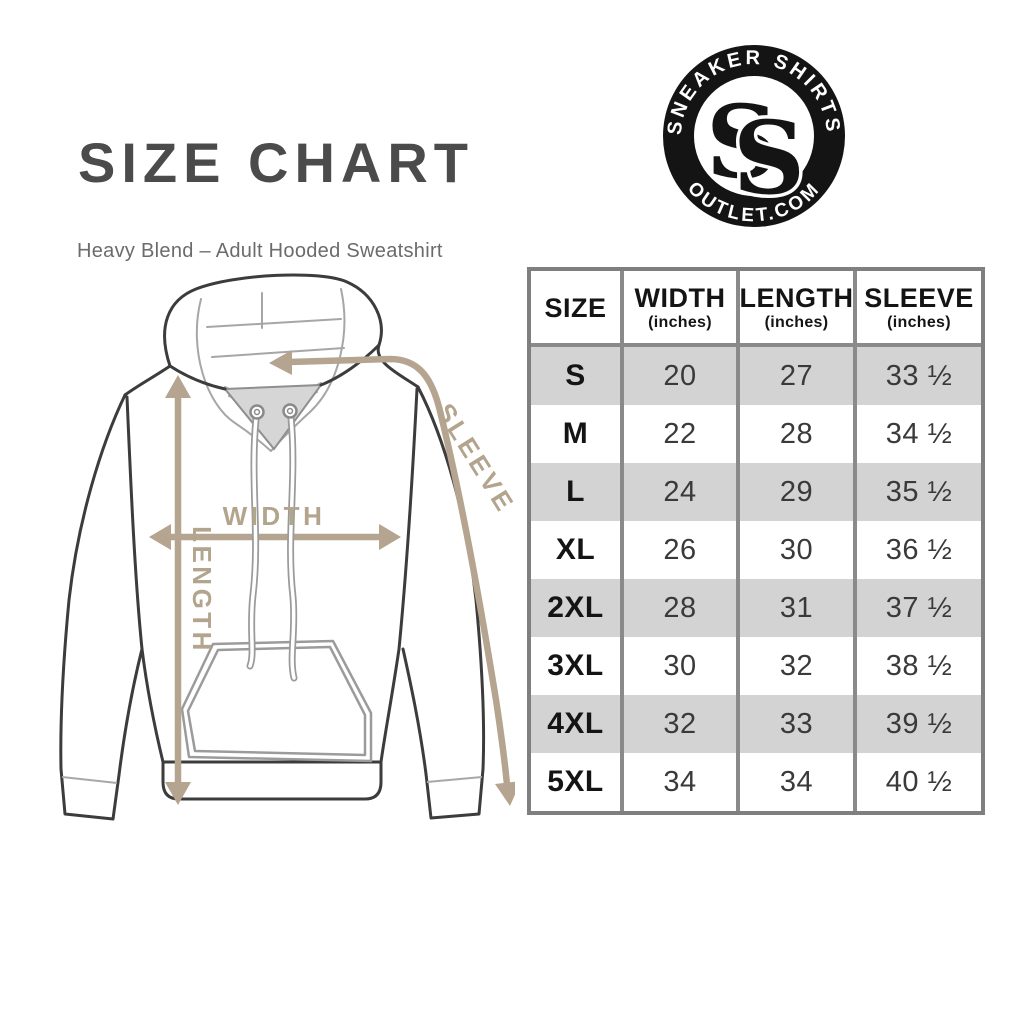 The height and width of the screenshot is (1024, 1024). What do you see at coordinates (678, 666) in the screenshot?
I see `cell-3XL-width: 30` at bounding box center [678, 666].